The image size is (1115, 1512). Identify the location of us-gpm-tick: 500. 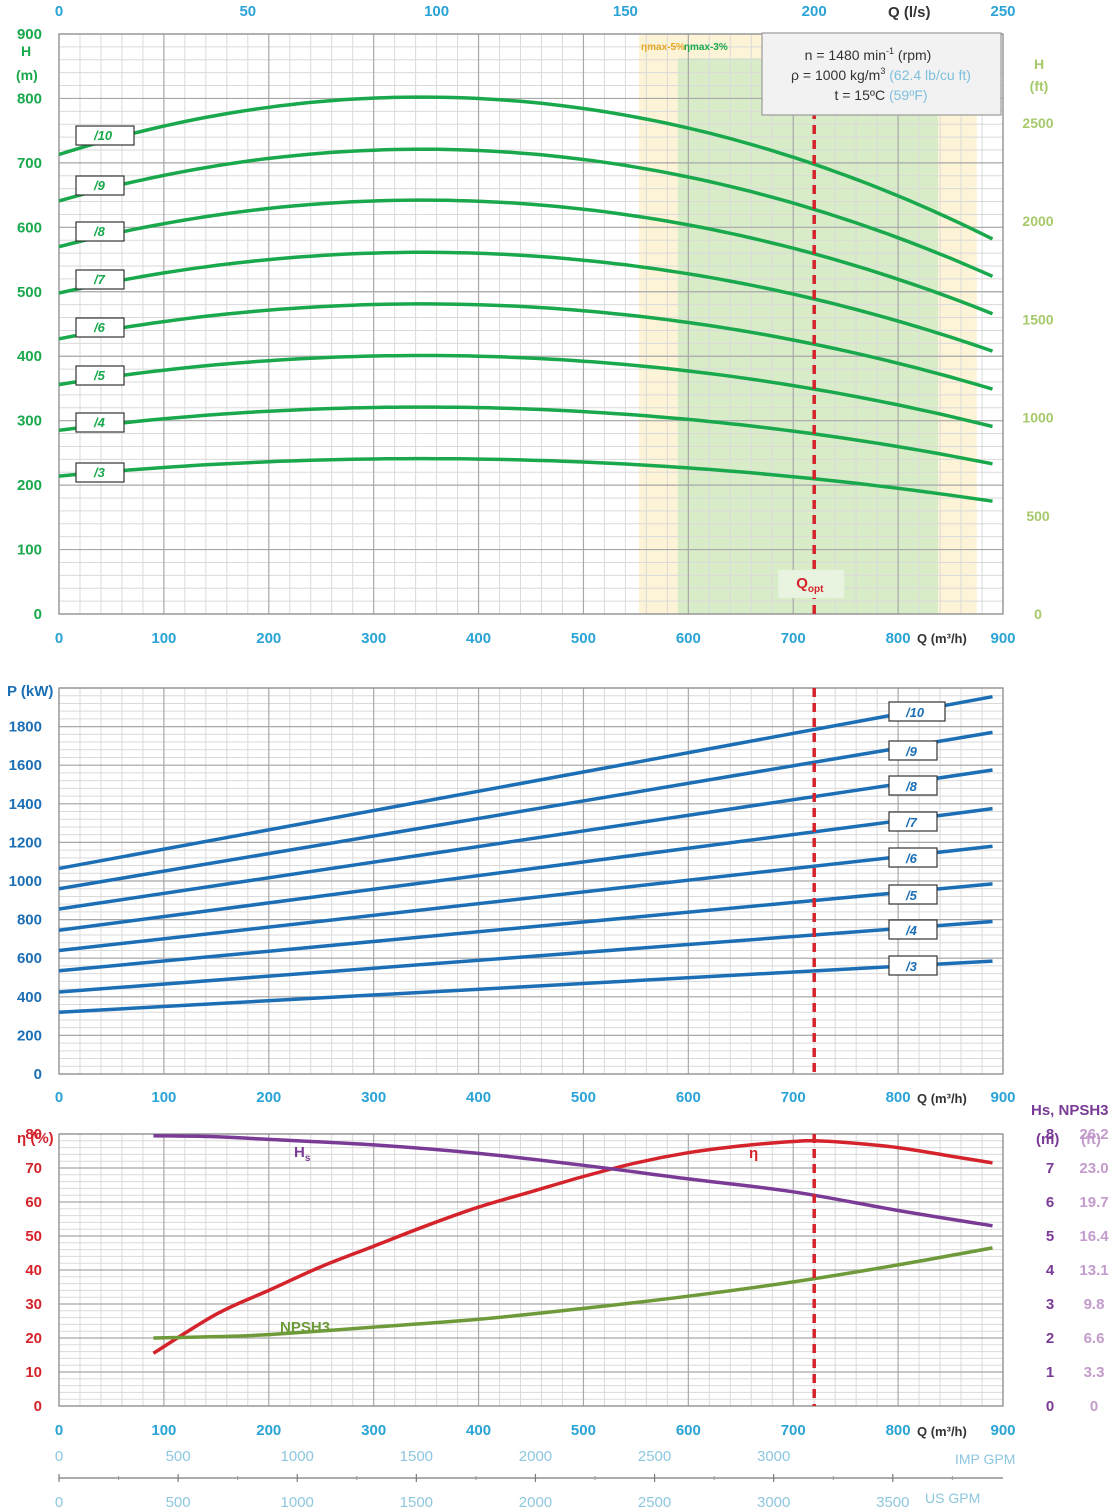
(178, 1502).